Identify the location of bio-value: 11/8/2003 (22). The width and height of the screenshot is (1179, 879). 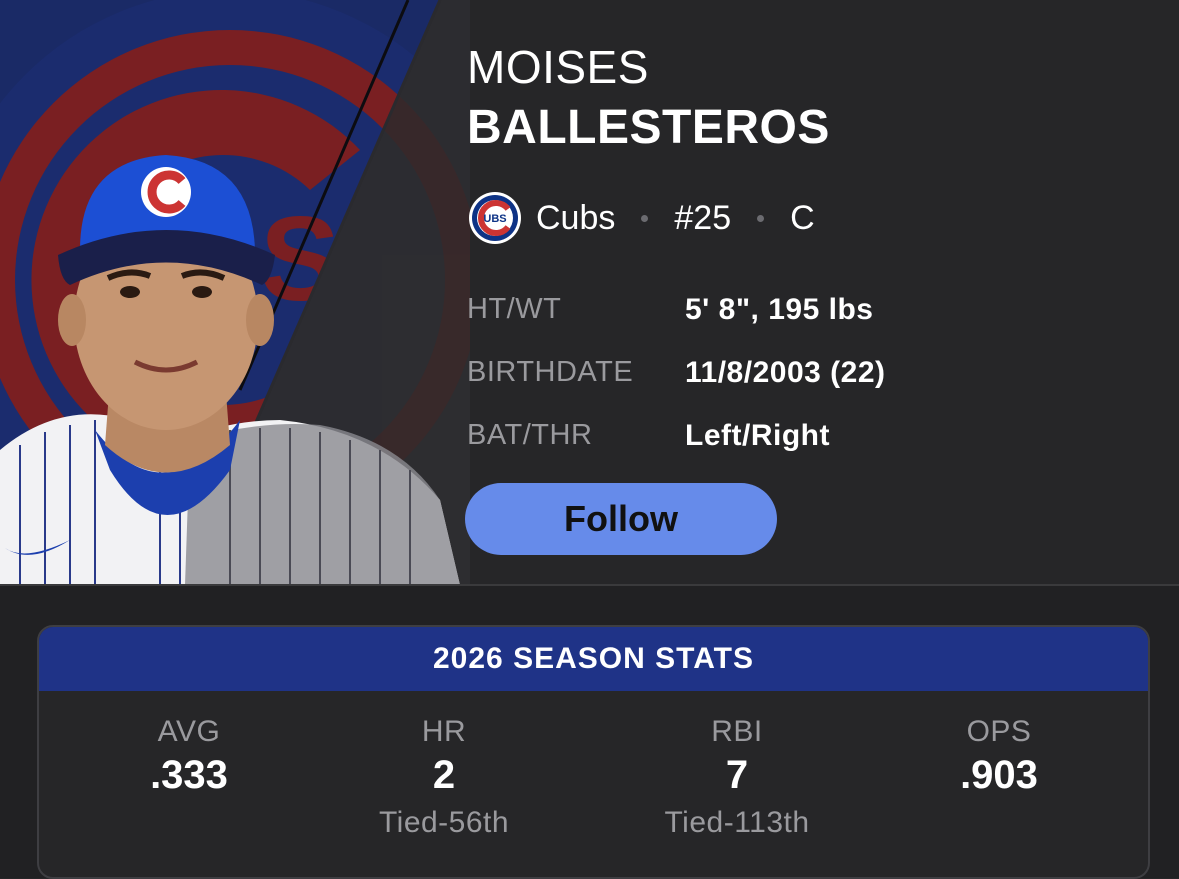
(785, 373).